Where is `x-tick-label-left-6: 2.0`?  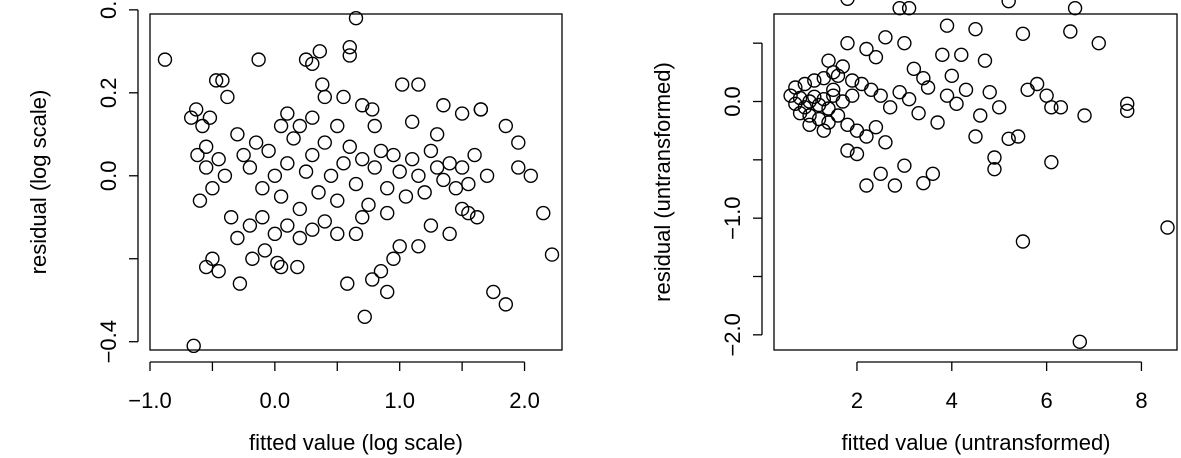 x-tick-label-left-6: 2.0 is located at coordinates (524, 400).